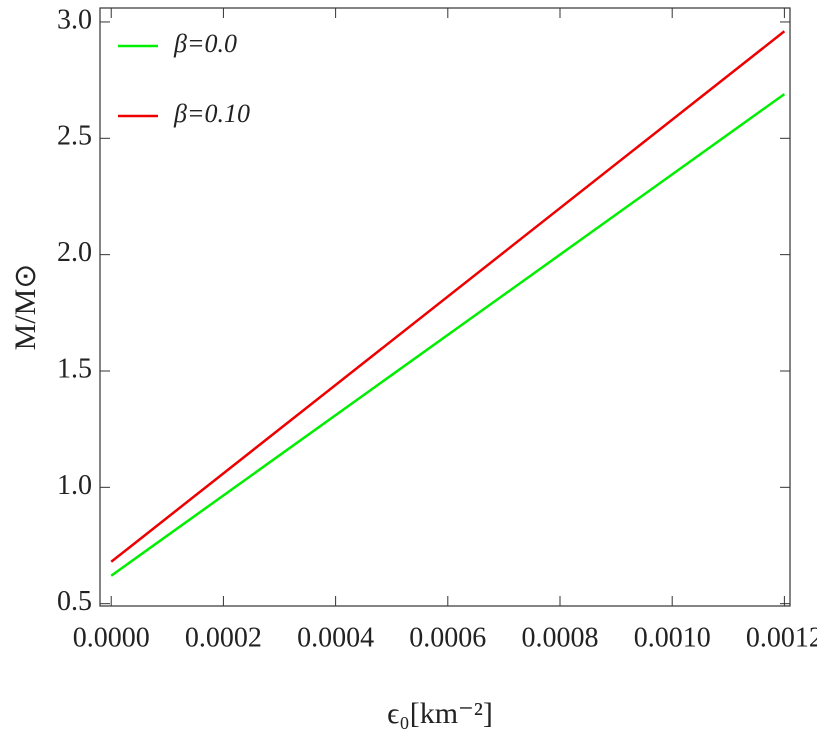  What do you see at coordinates (74, 19) in the screenshot?
I see `y-tick-label: 3.0` at bounding box center [74, 19].